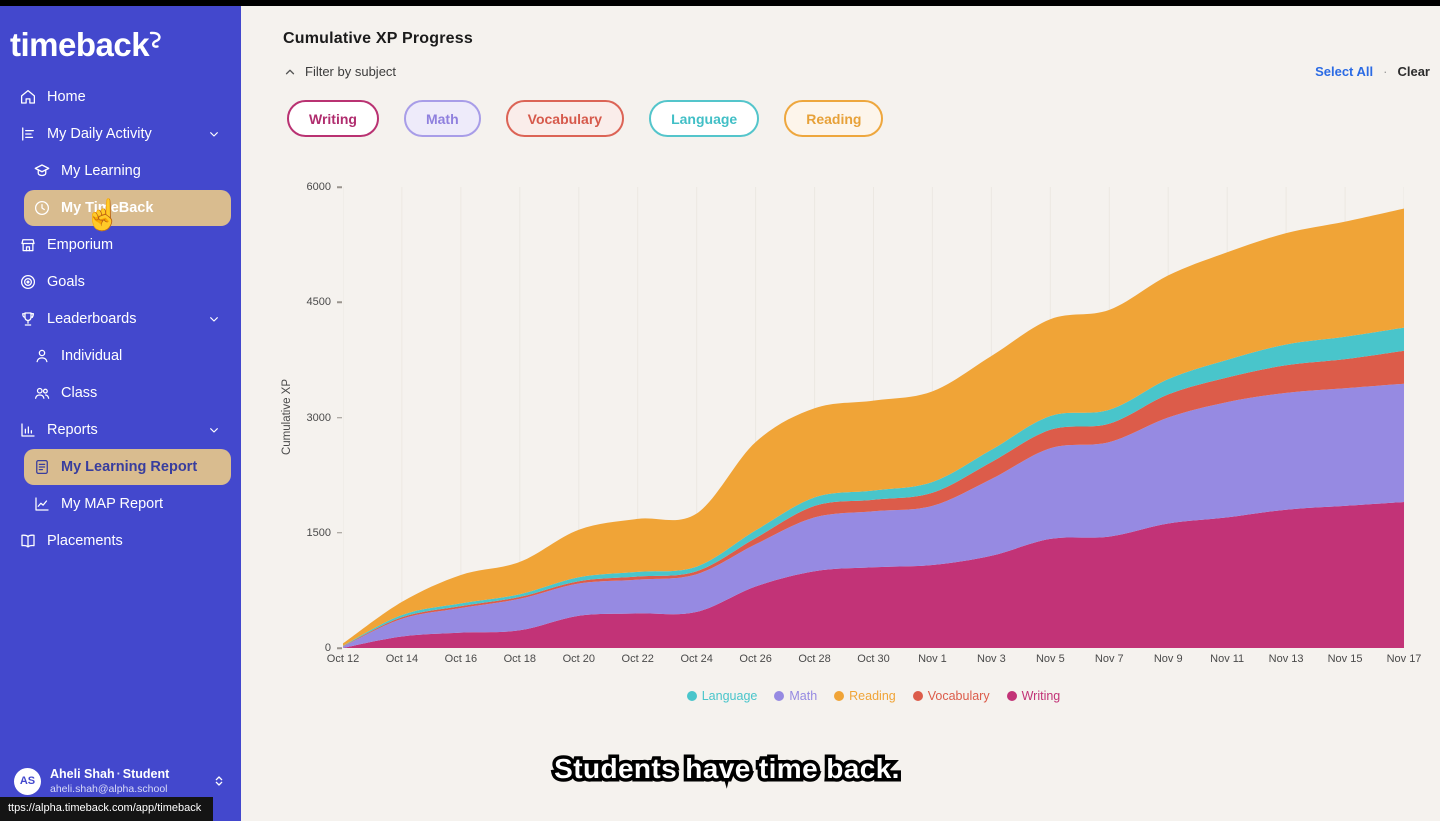 This screenshot has width=1440, height=821. What do you see at coordinates (442, 118) in the screenshot?
I see `filter-chip-math: Math` at bounding box center [442, 118].